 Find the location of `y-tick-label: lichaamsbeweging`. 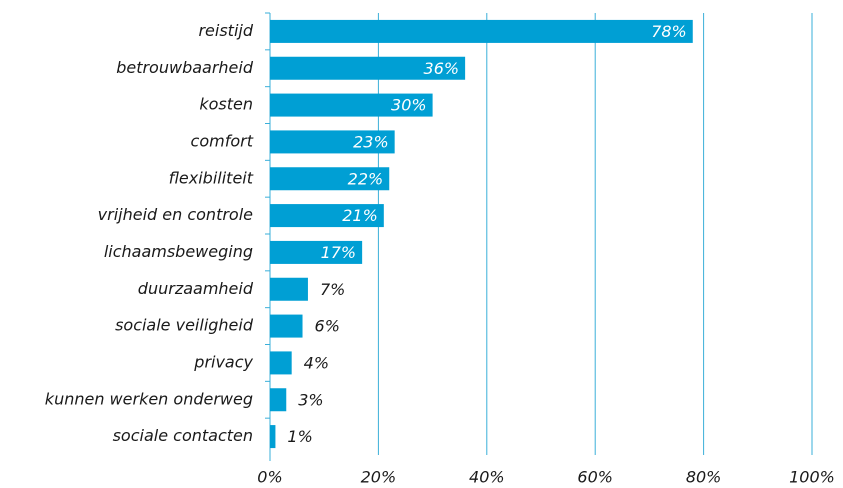

y-tick-label: lichaamsbeweging is located at coordinates (178, 251).